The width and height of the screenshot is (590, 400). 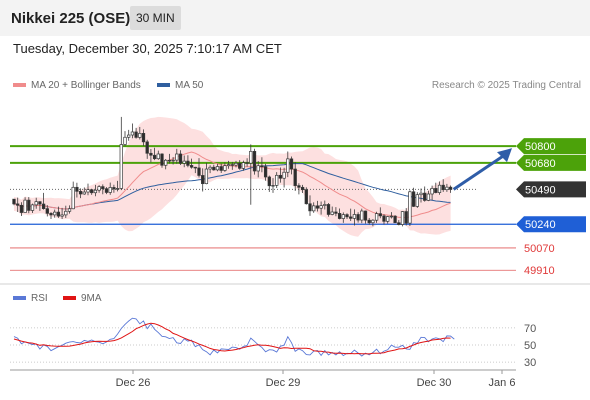 What do you see at coordinates (71, 18) in the screenshot?
I see `instrument-title: Nikkei 225 (OSE)` at bounding box center [71, 18].